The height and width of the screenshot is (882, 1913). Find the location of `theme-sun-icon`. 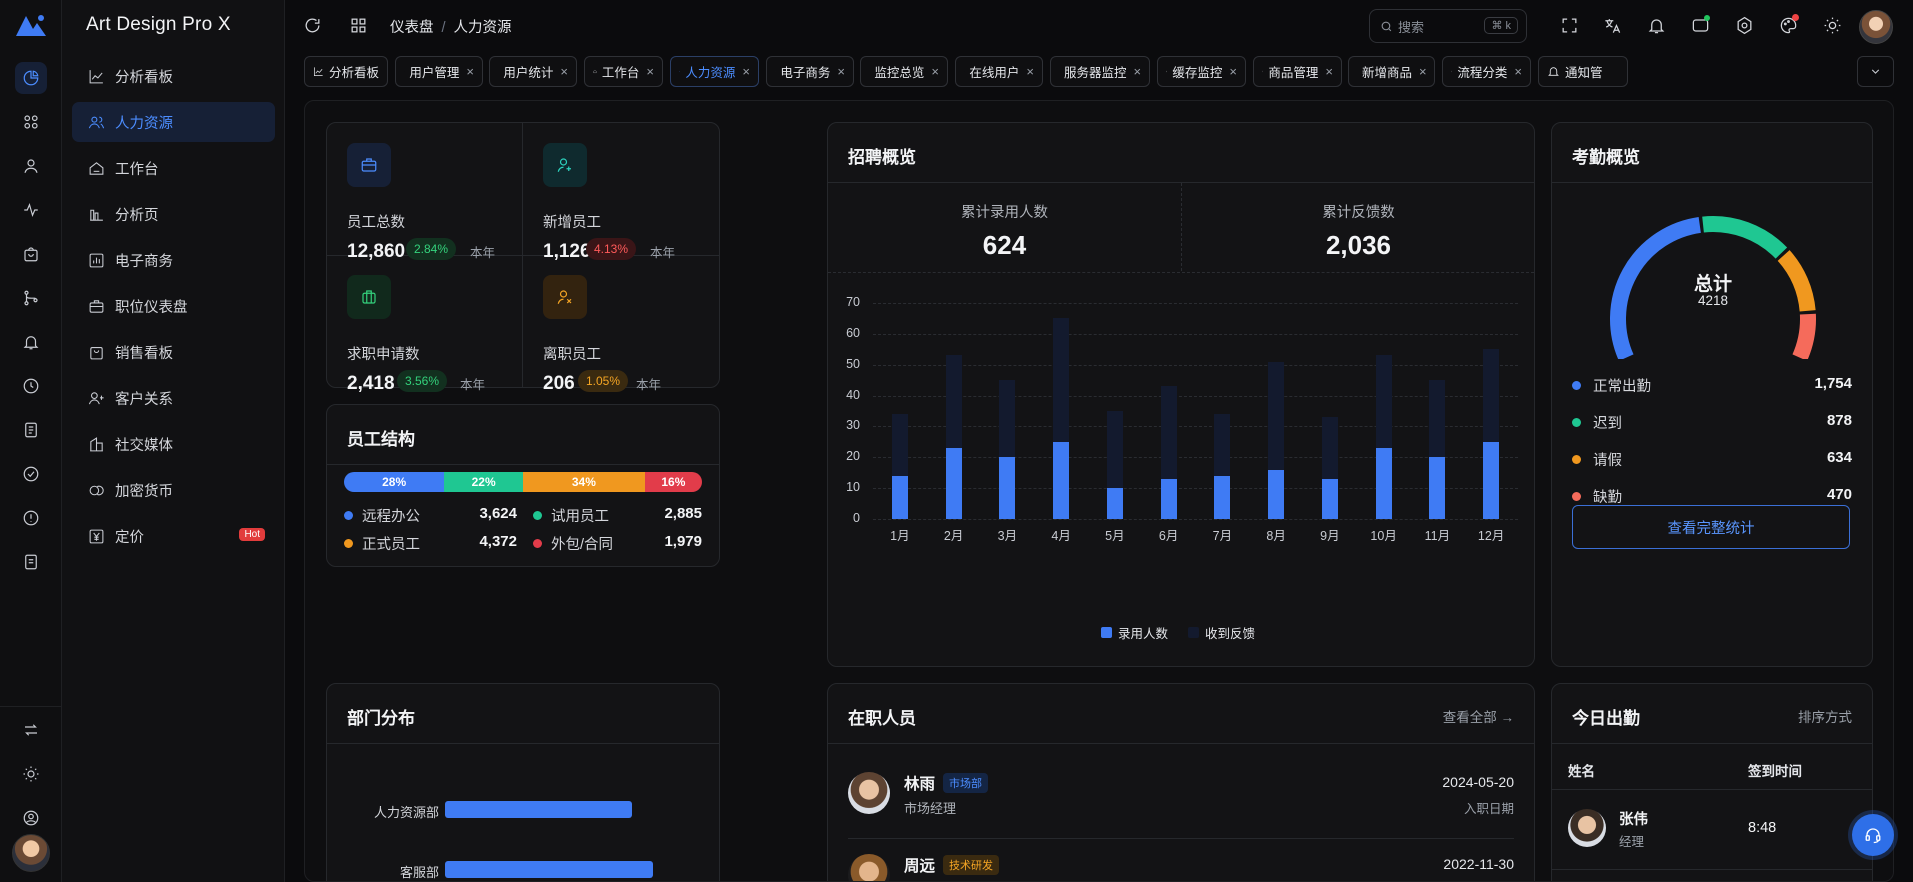

theme-sun-icon is located at coordinates (1832, 25).